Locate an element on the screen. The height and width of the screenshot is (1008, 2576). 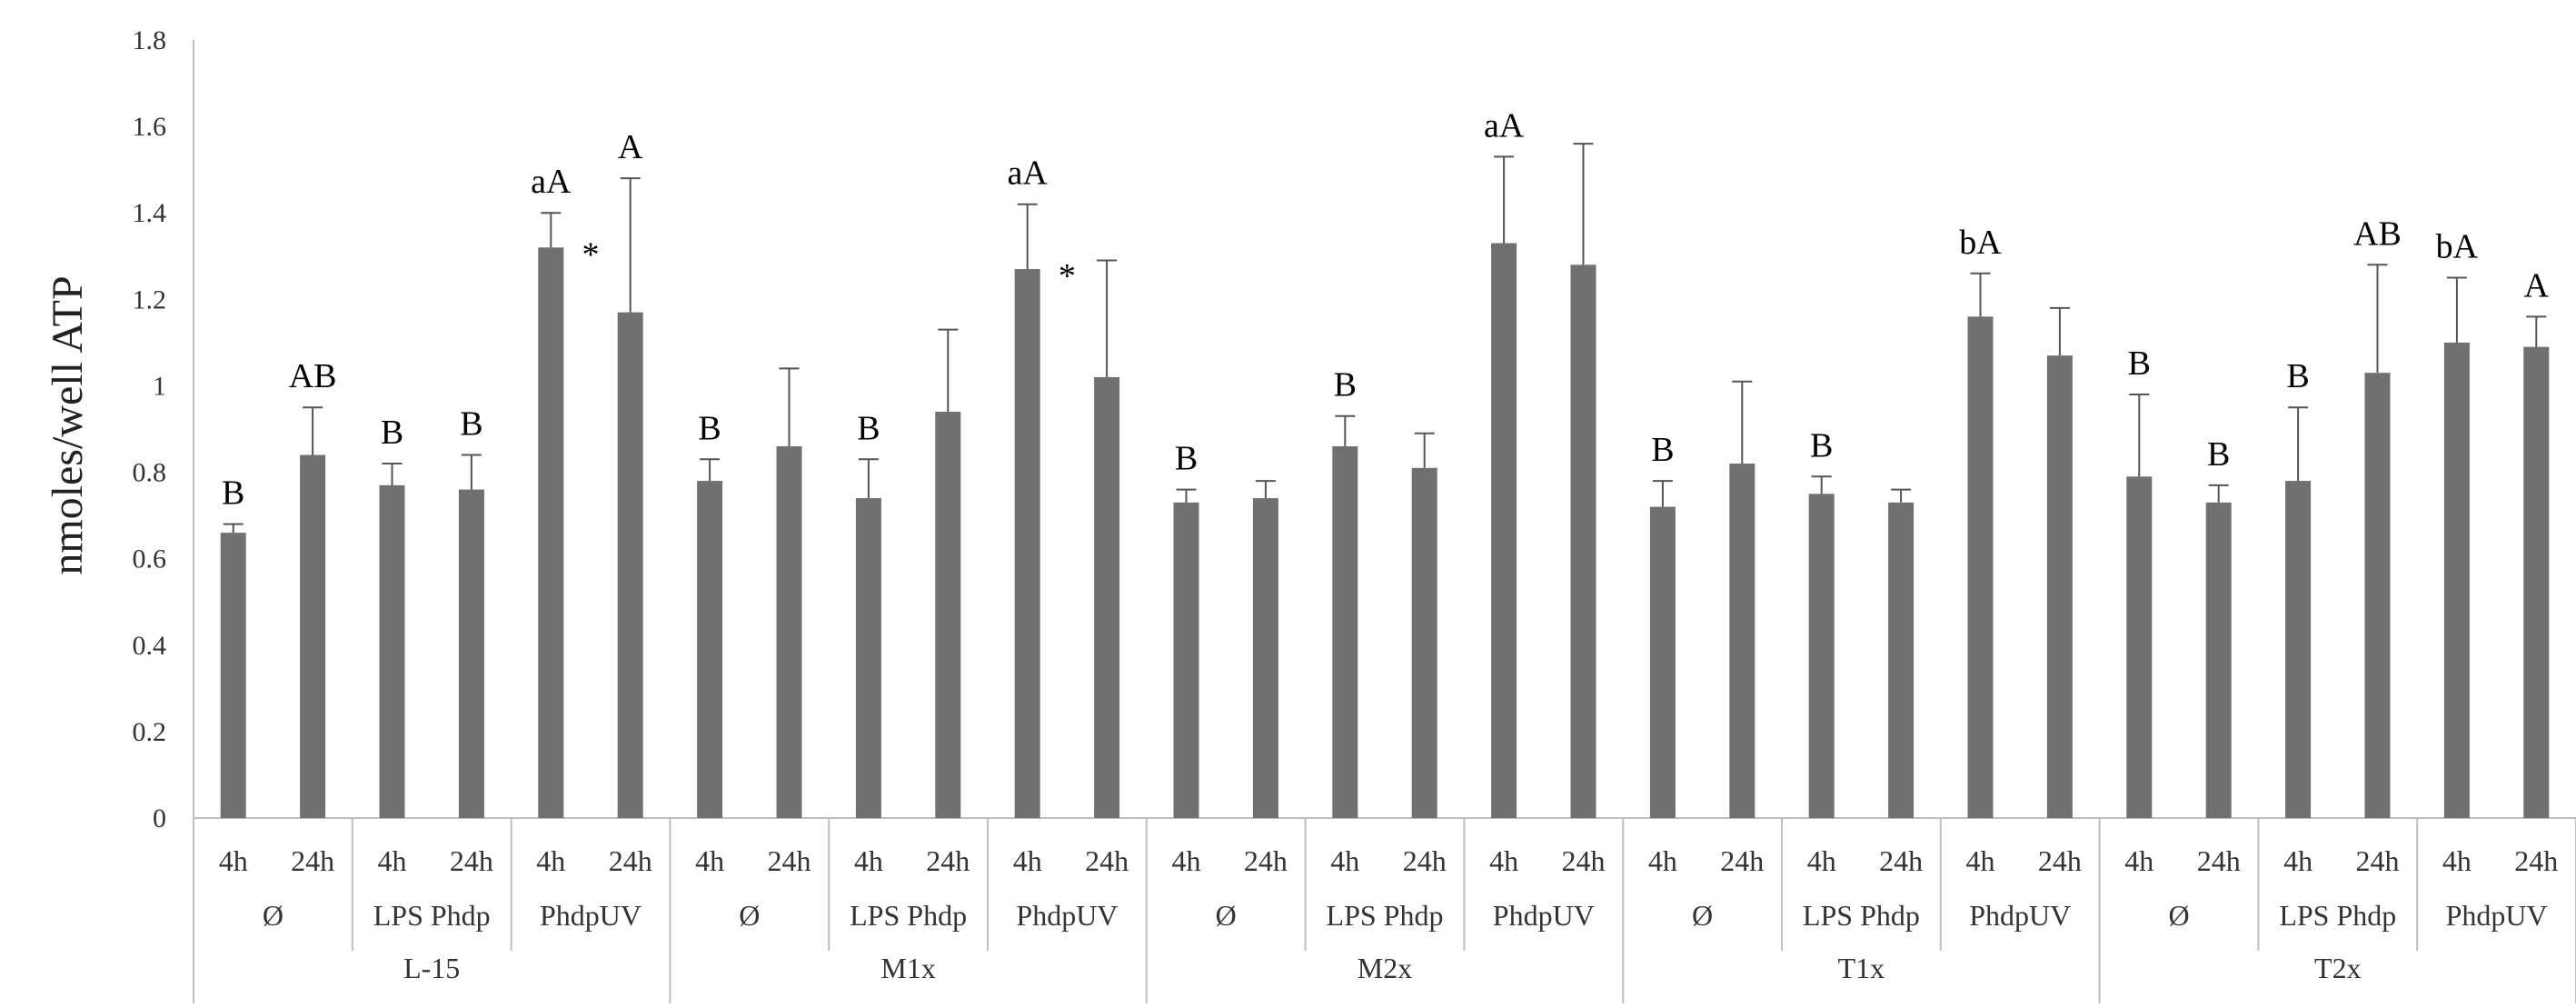
y-tick-label: 0.6 is located at coordinates (150, 559).